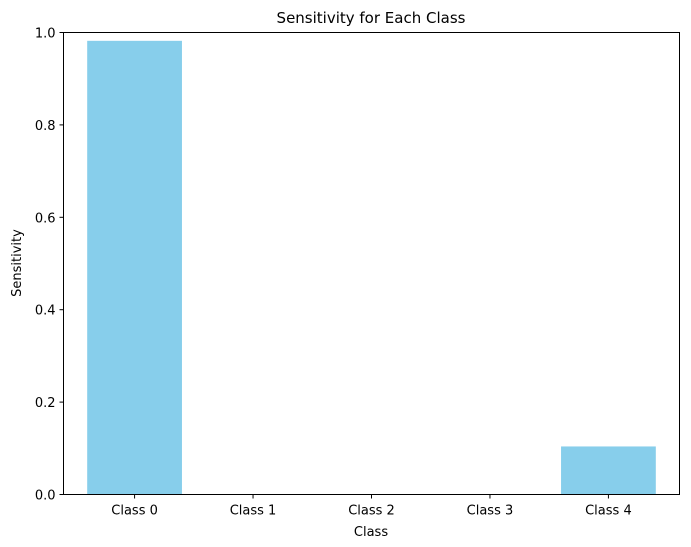 The image size is (691, 547). I want to click on y-axis-ticks: 0.0 0.2 0.4 0.6 0.8 1.0, so click(49, 265).